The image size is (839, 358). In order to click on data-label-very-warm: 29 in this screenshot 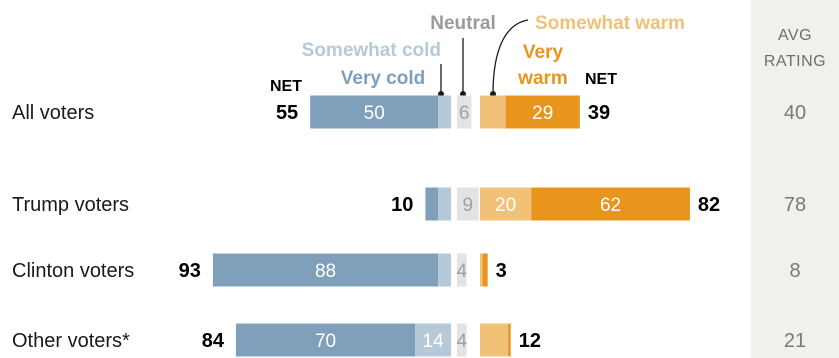, I will do `click(542, 113)`.